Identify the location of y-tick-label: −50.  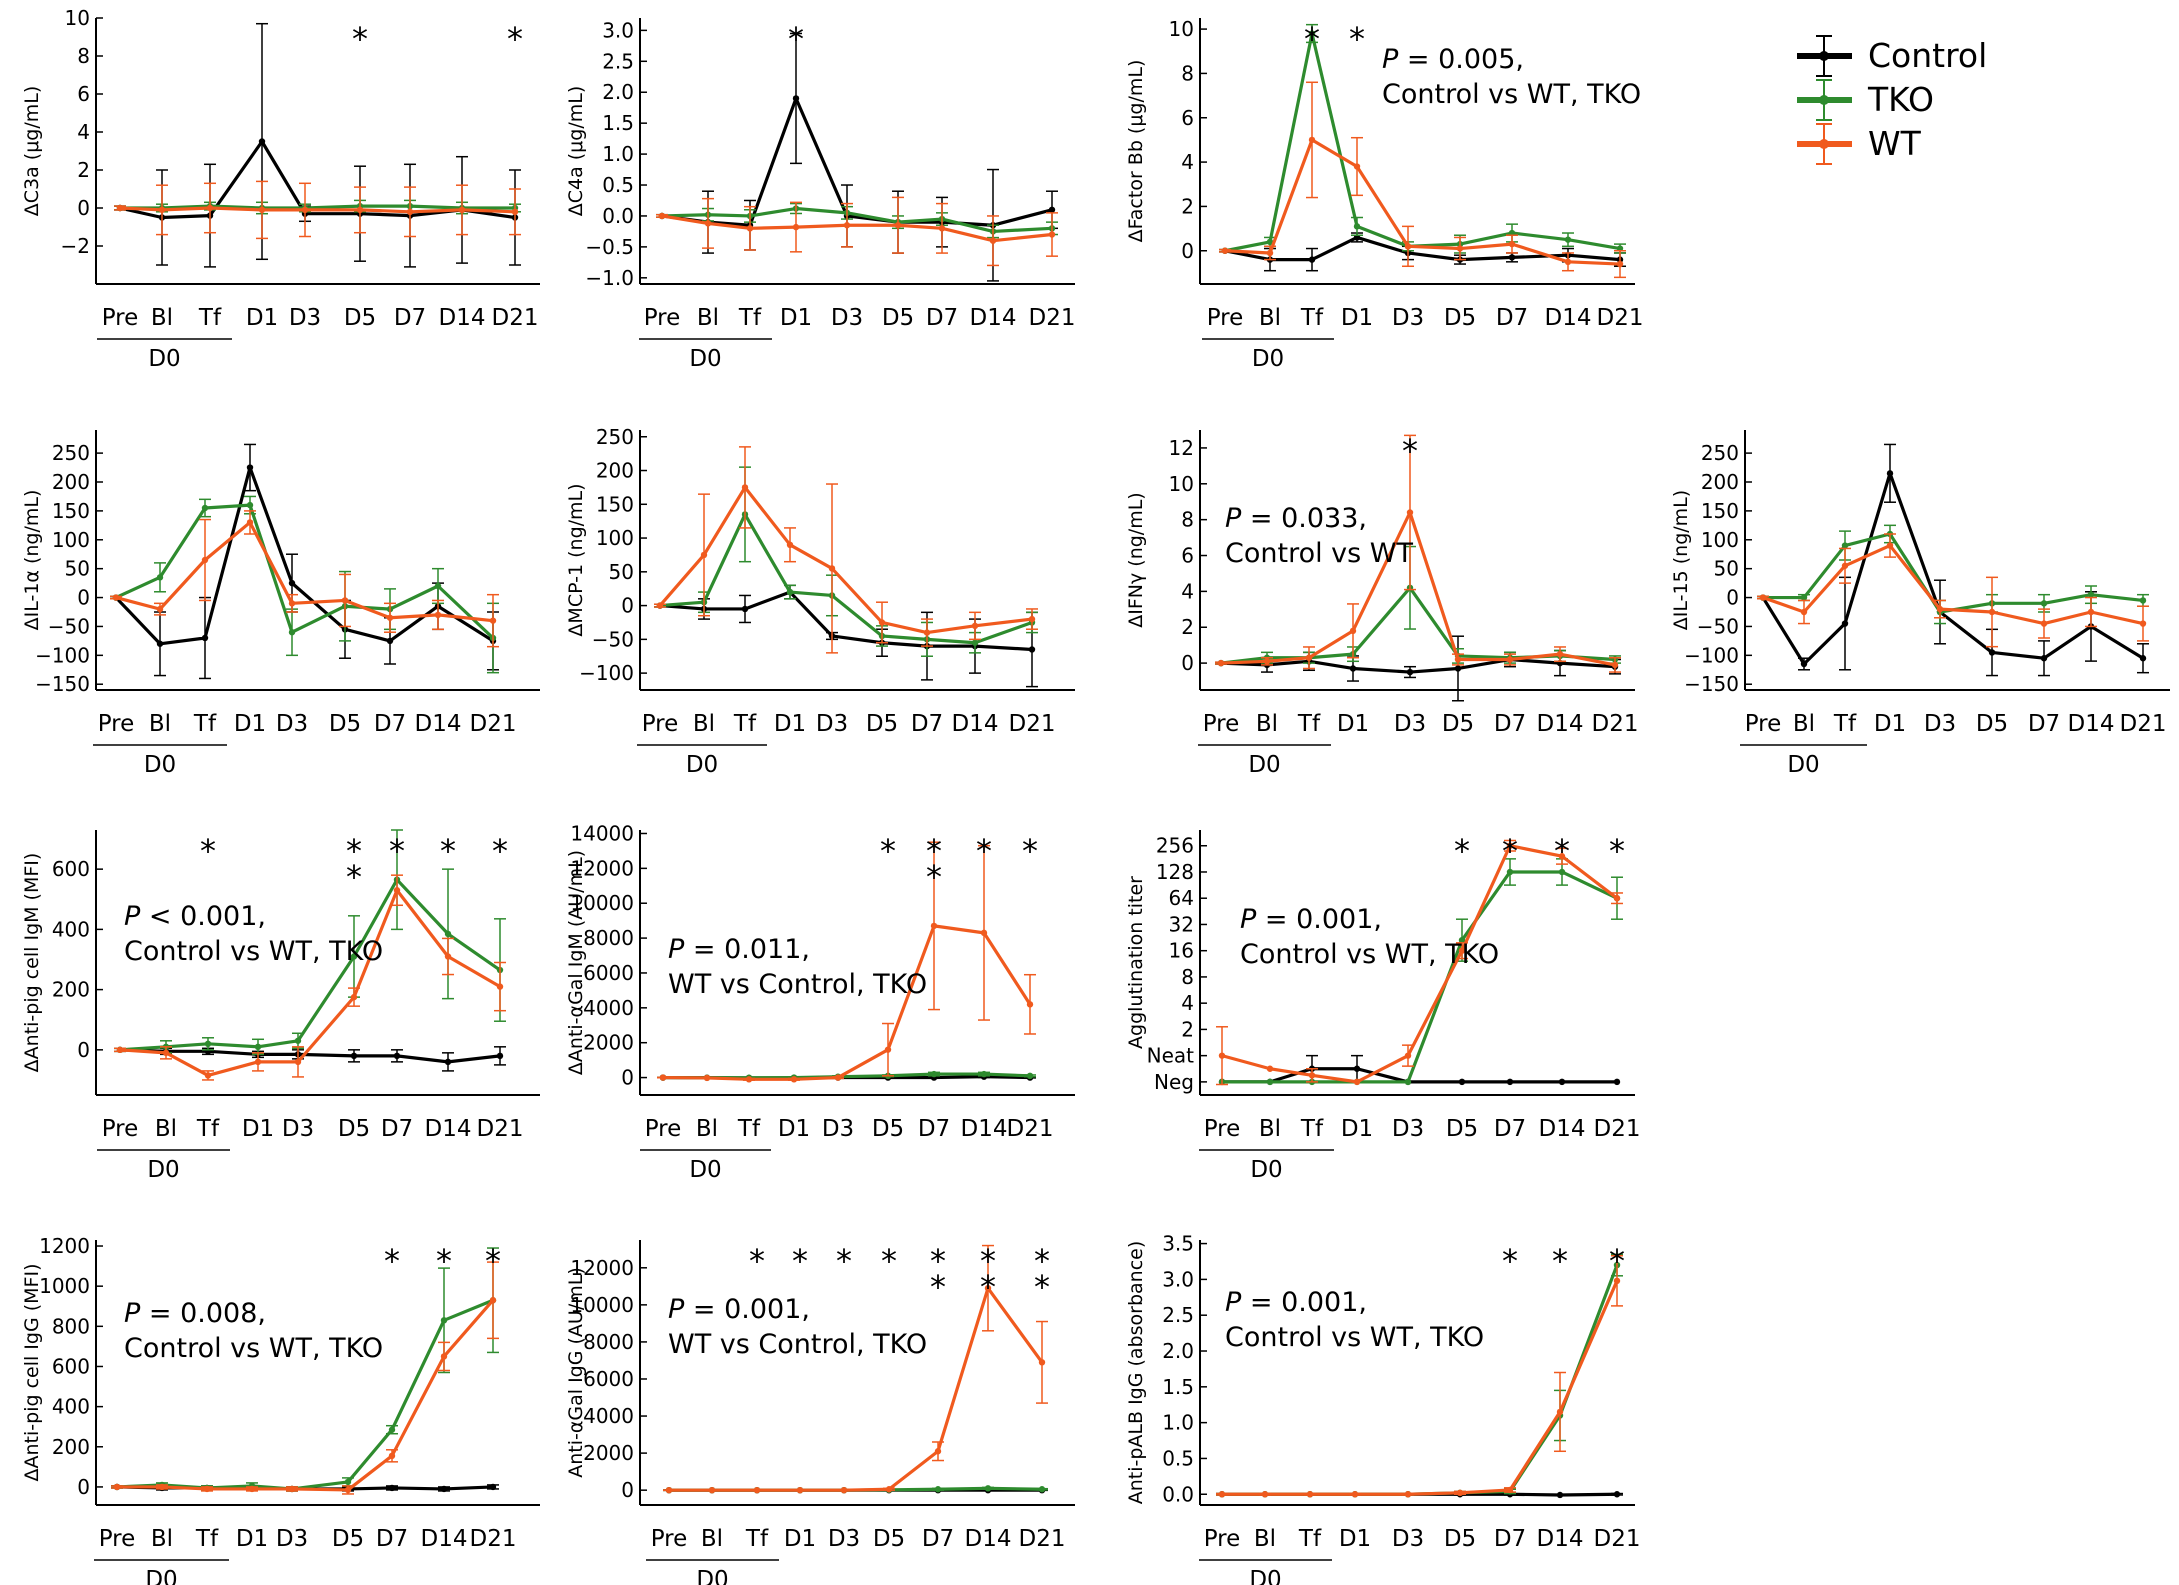
(613, 639).